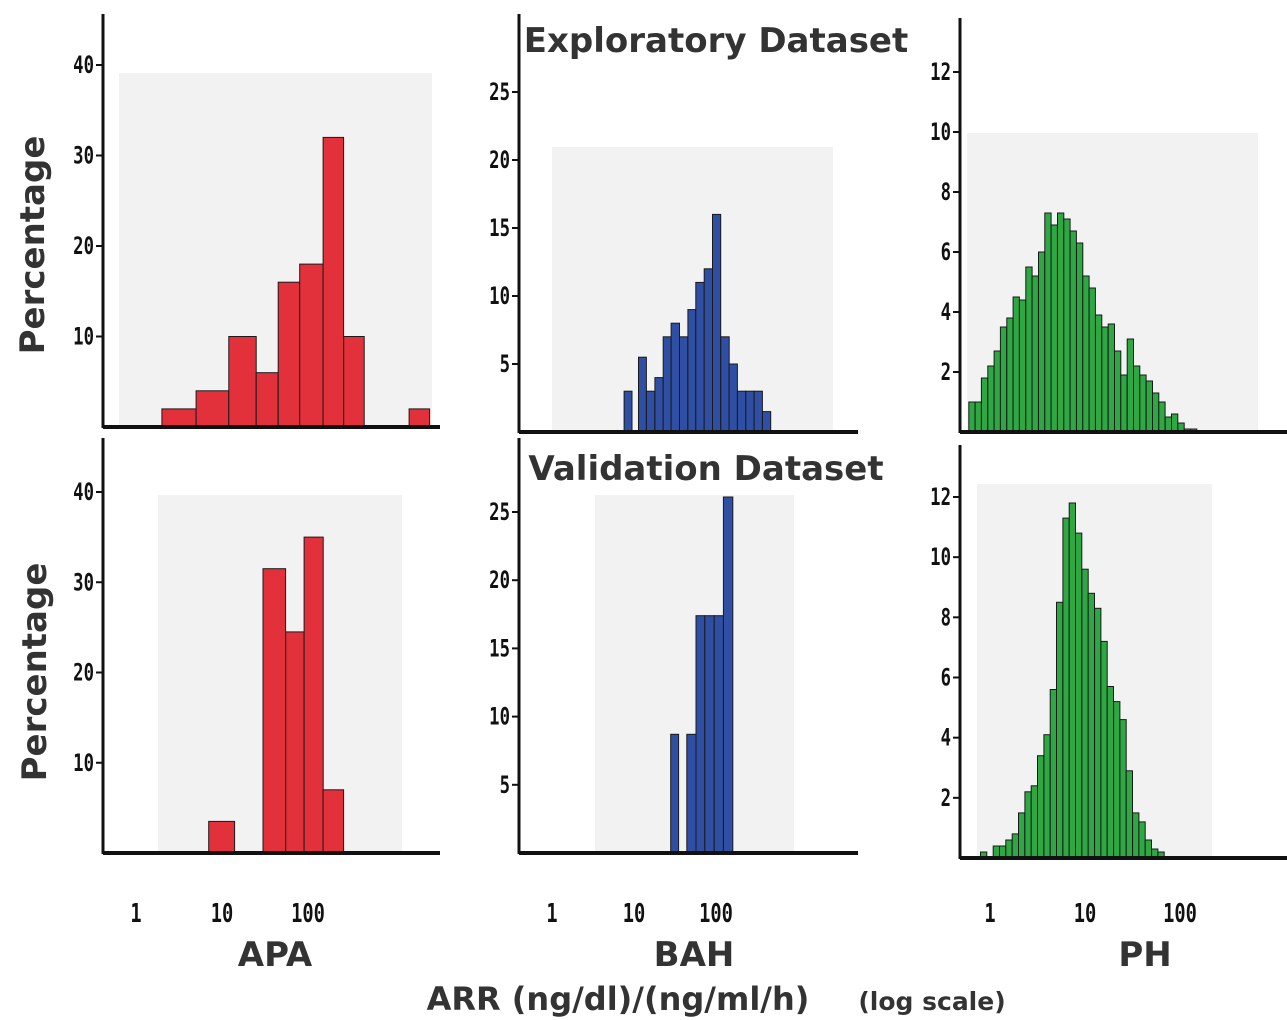 This screenshot has width=1287, height=1020. What do you see at coordinates (505, 785) in the screenshot?
I see `y-tick-label: 5` at bounding box center [505, 785].